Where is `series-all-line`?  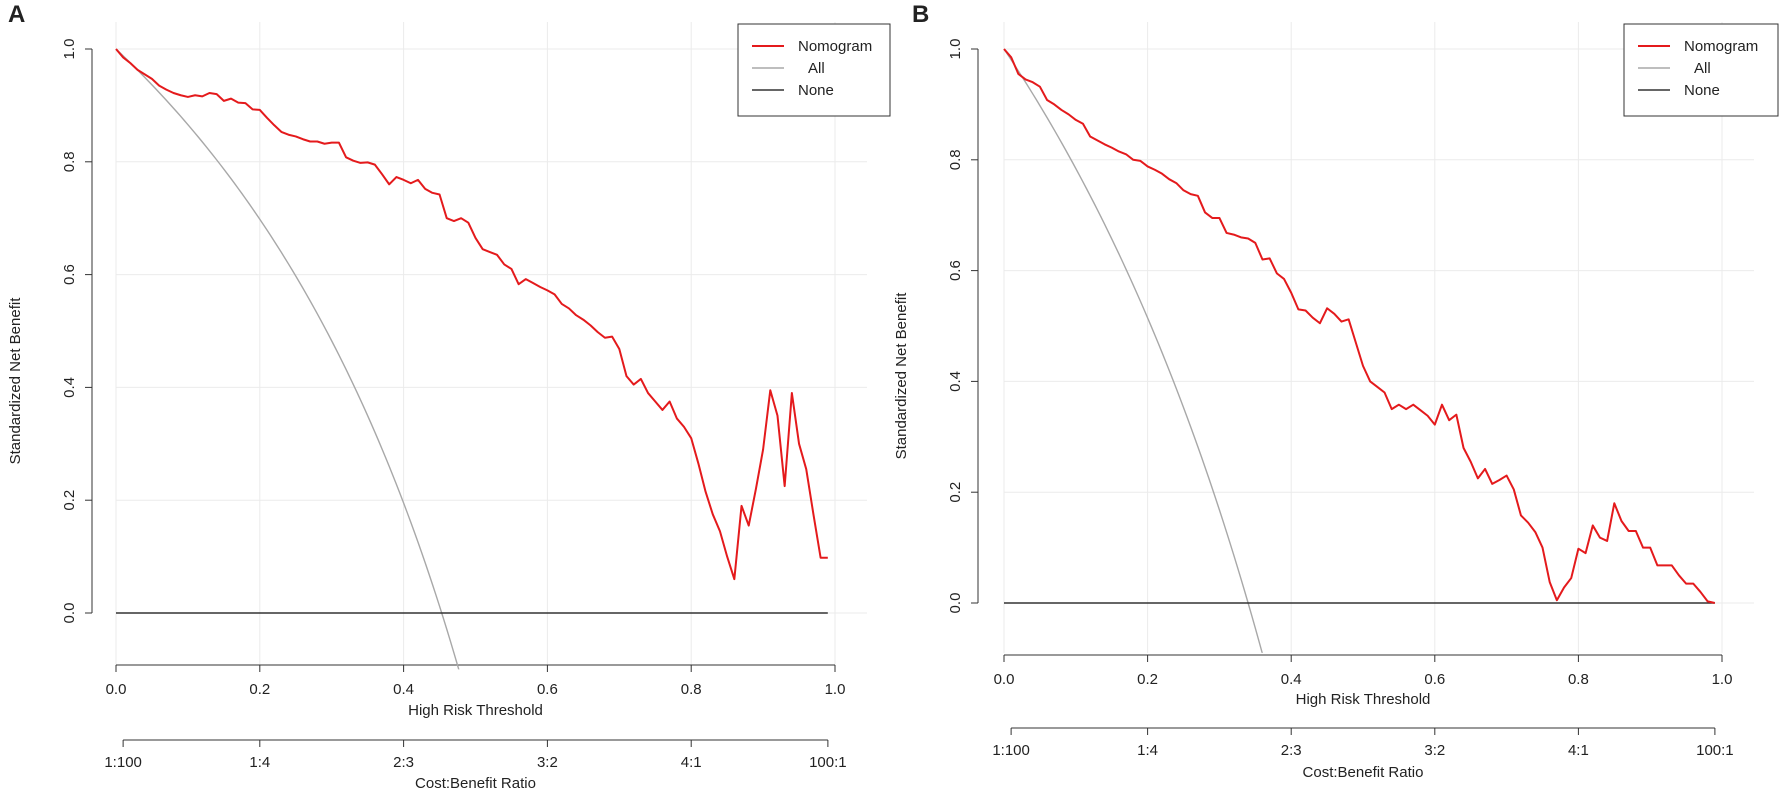 series-all-line is located at coordinates (1133, 350).